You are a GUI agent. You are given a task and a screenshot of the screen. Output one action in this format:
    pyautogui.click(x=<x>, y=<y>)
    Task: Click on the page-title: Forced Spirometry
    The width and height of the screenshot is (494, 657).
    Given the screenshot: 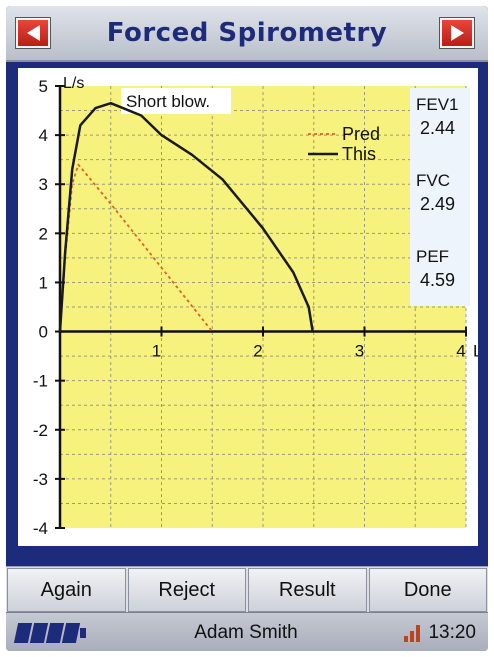 What is the action you would take?
    pyautogui.click(x=247, y=33)
    